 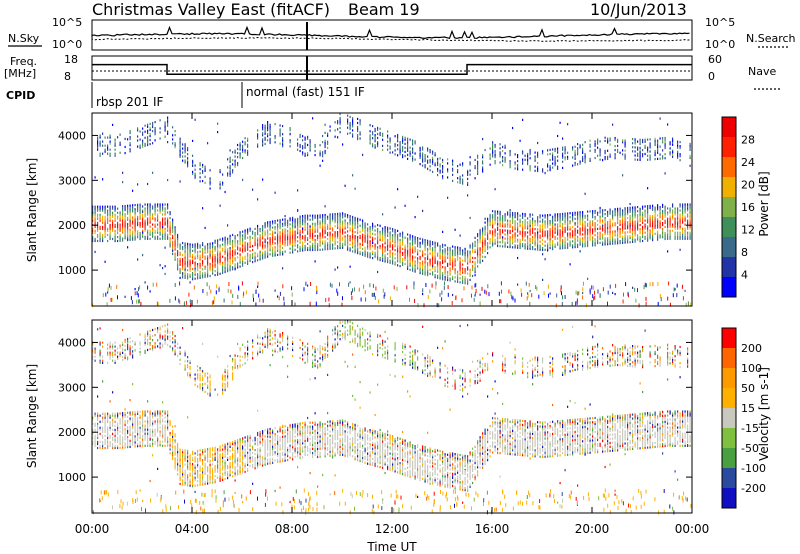 I want to click on velocity-cell, so click(x=95, y=356).